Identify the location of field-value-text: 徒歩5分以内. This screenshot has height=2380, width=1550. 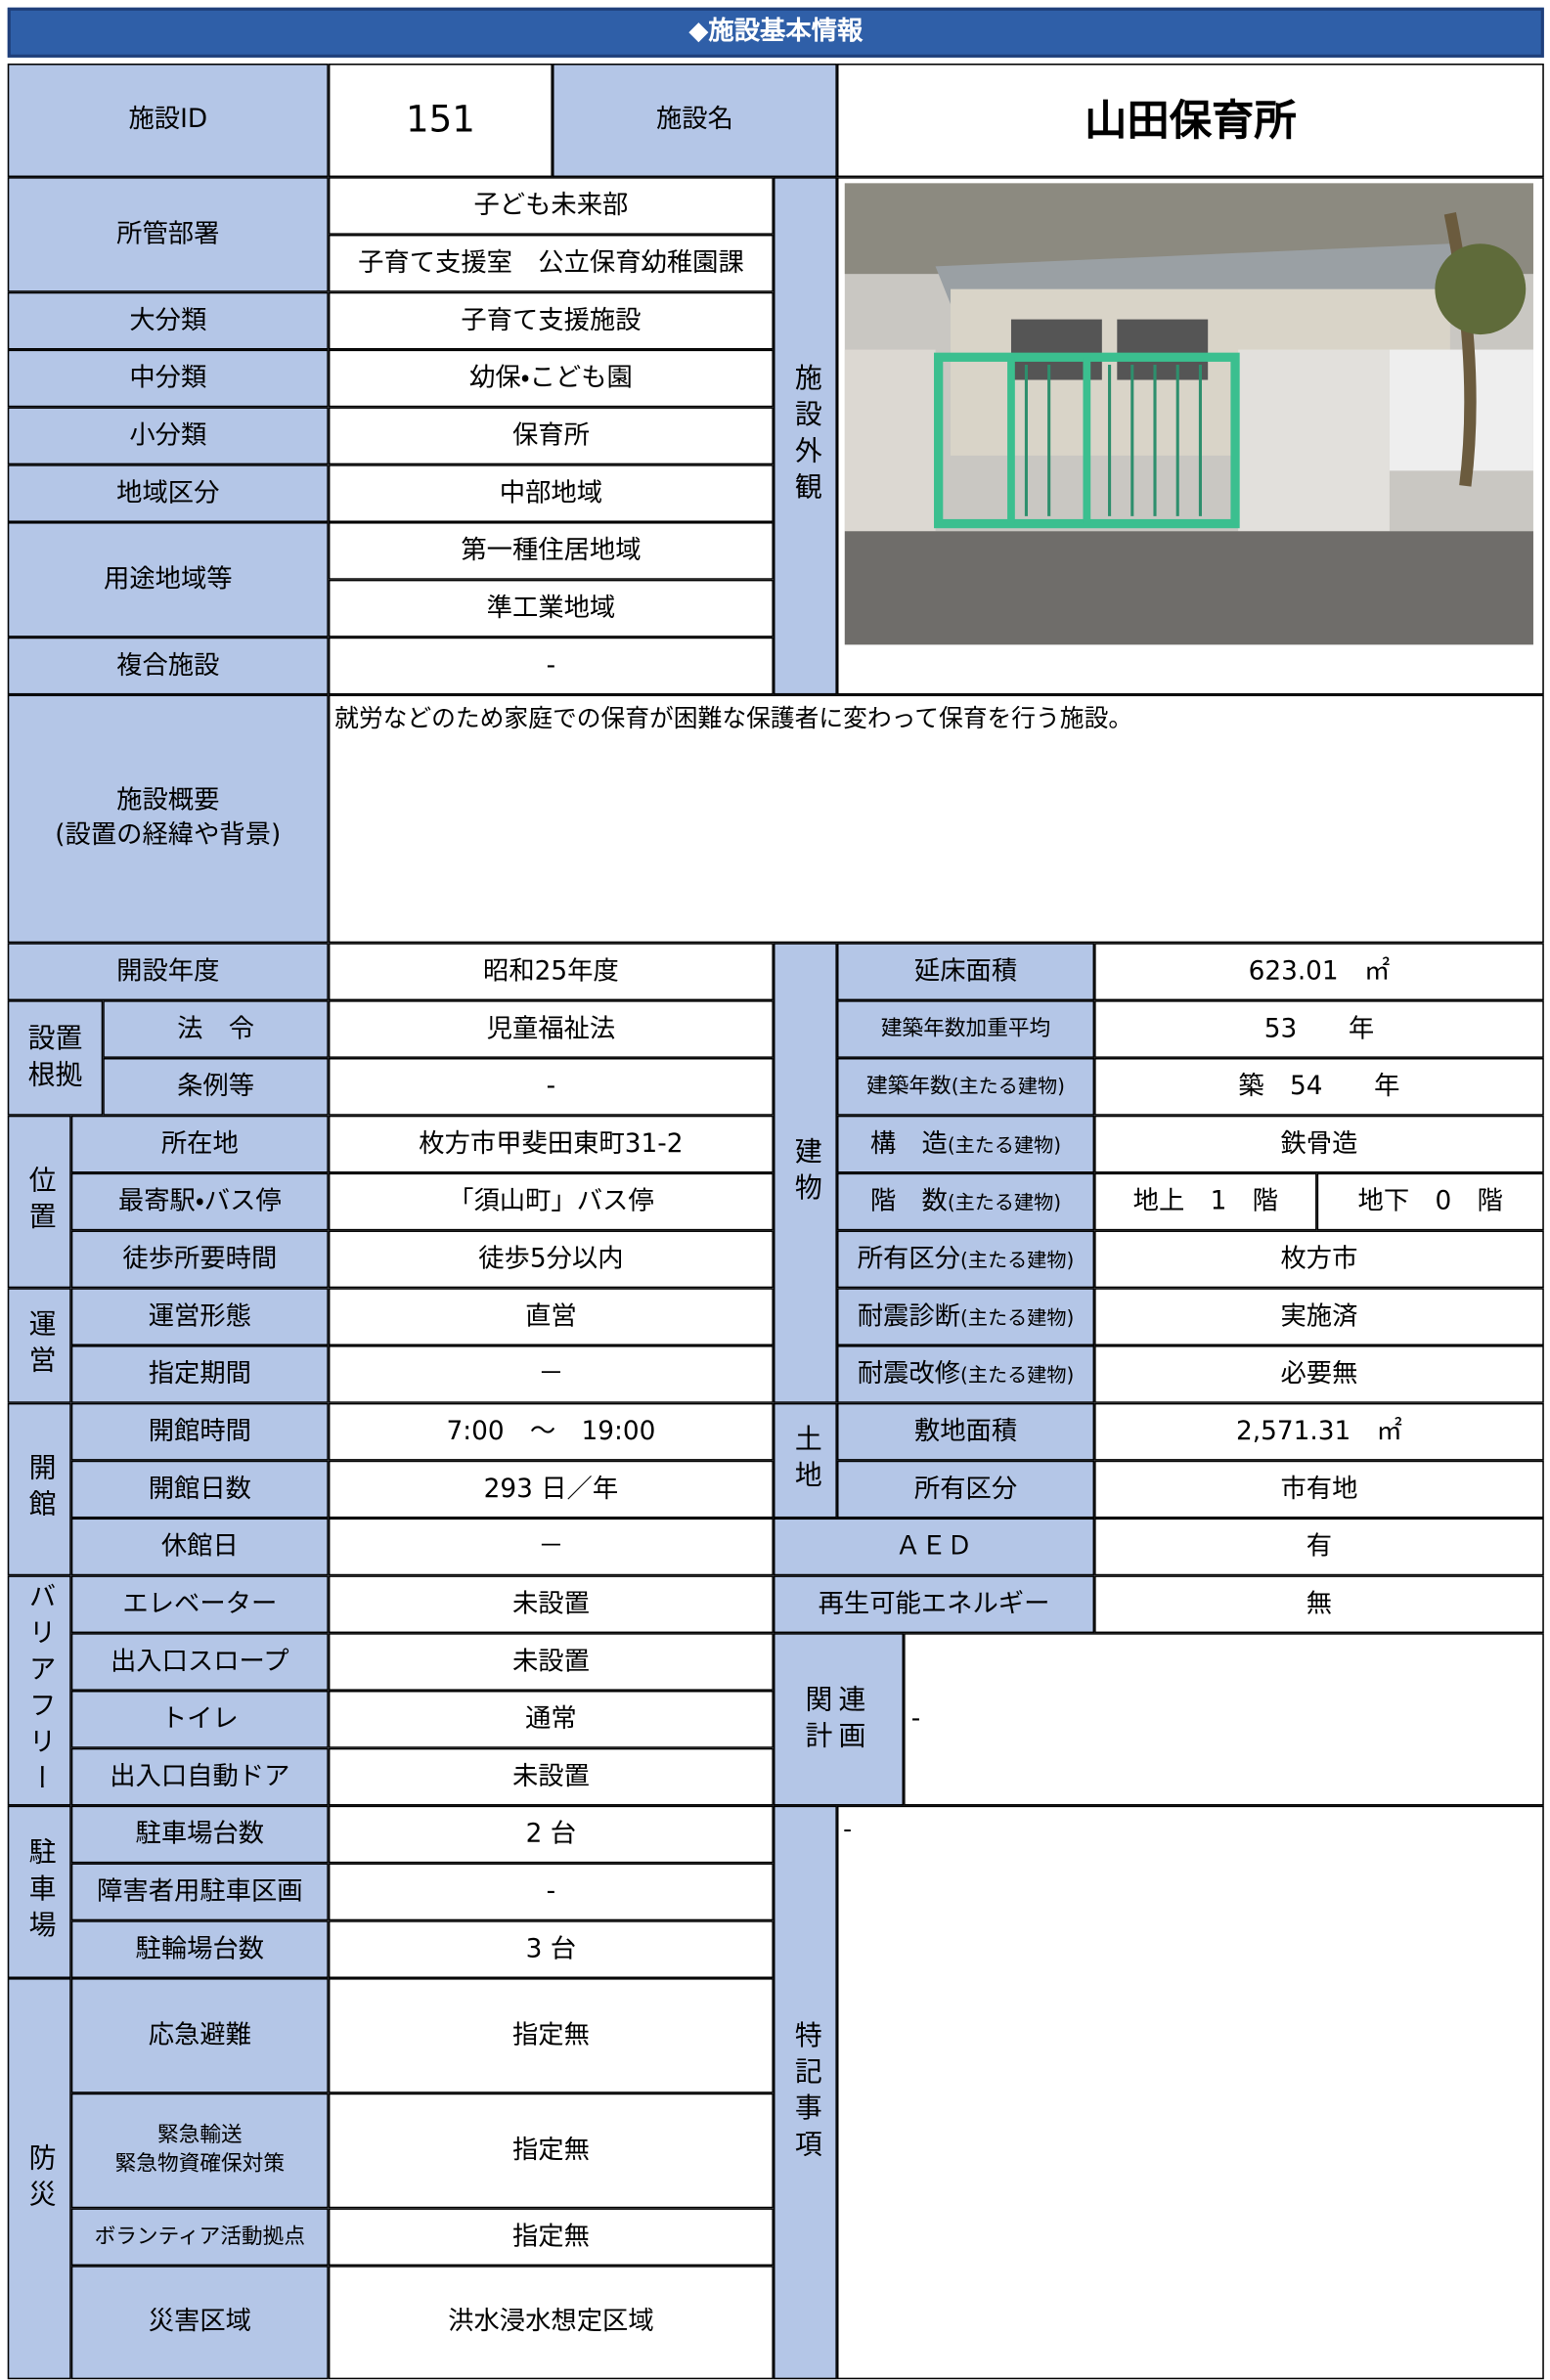
(551, 1258).